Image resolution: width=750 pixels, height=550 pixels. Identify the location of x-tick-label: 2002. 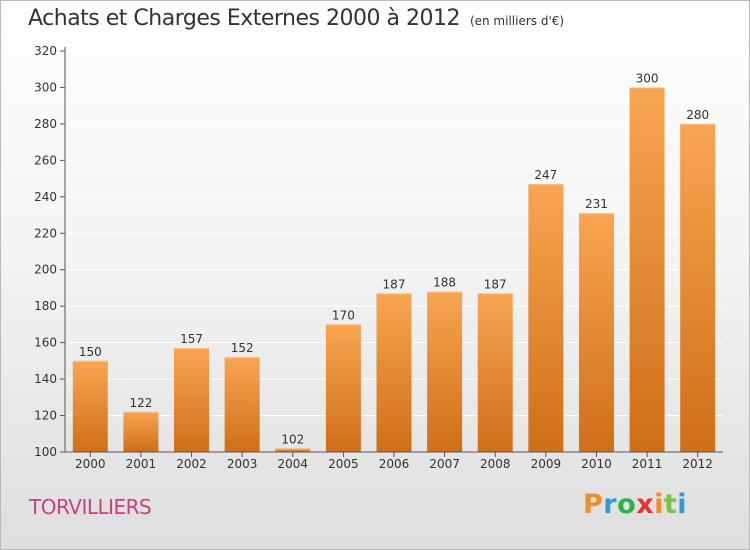
(191, 464).